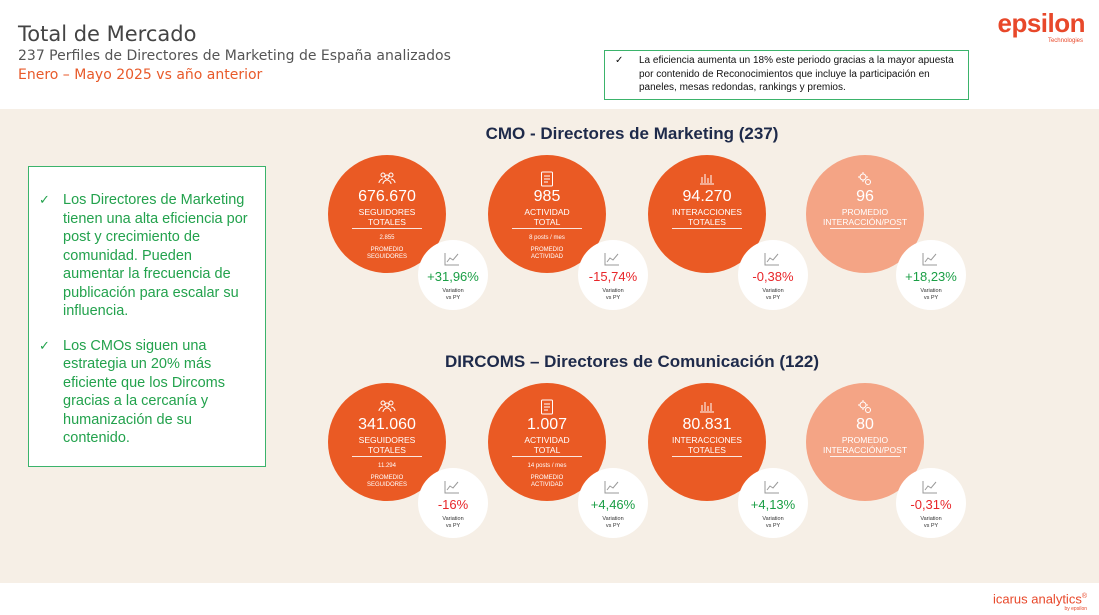  What do you see at coordinates (387, 482) in the screenshot?
I see `metric-average-label: PROMEDIO SEGUIDORES` at bounding box center [387, 482].